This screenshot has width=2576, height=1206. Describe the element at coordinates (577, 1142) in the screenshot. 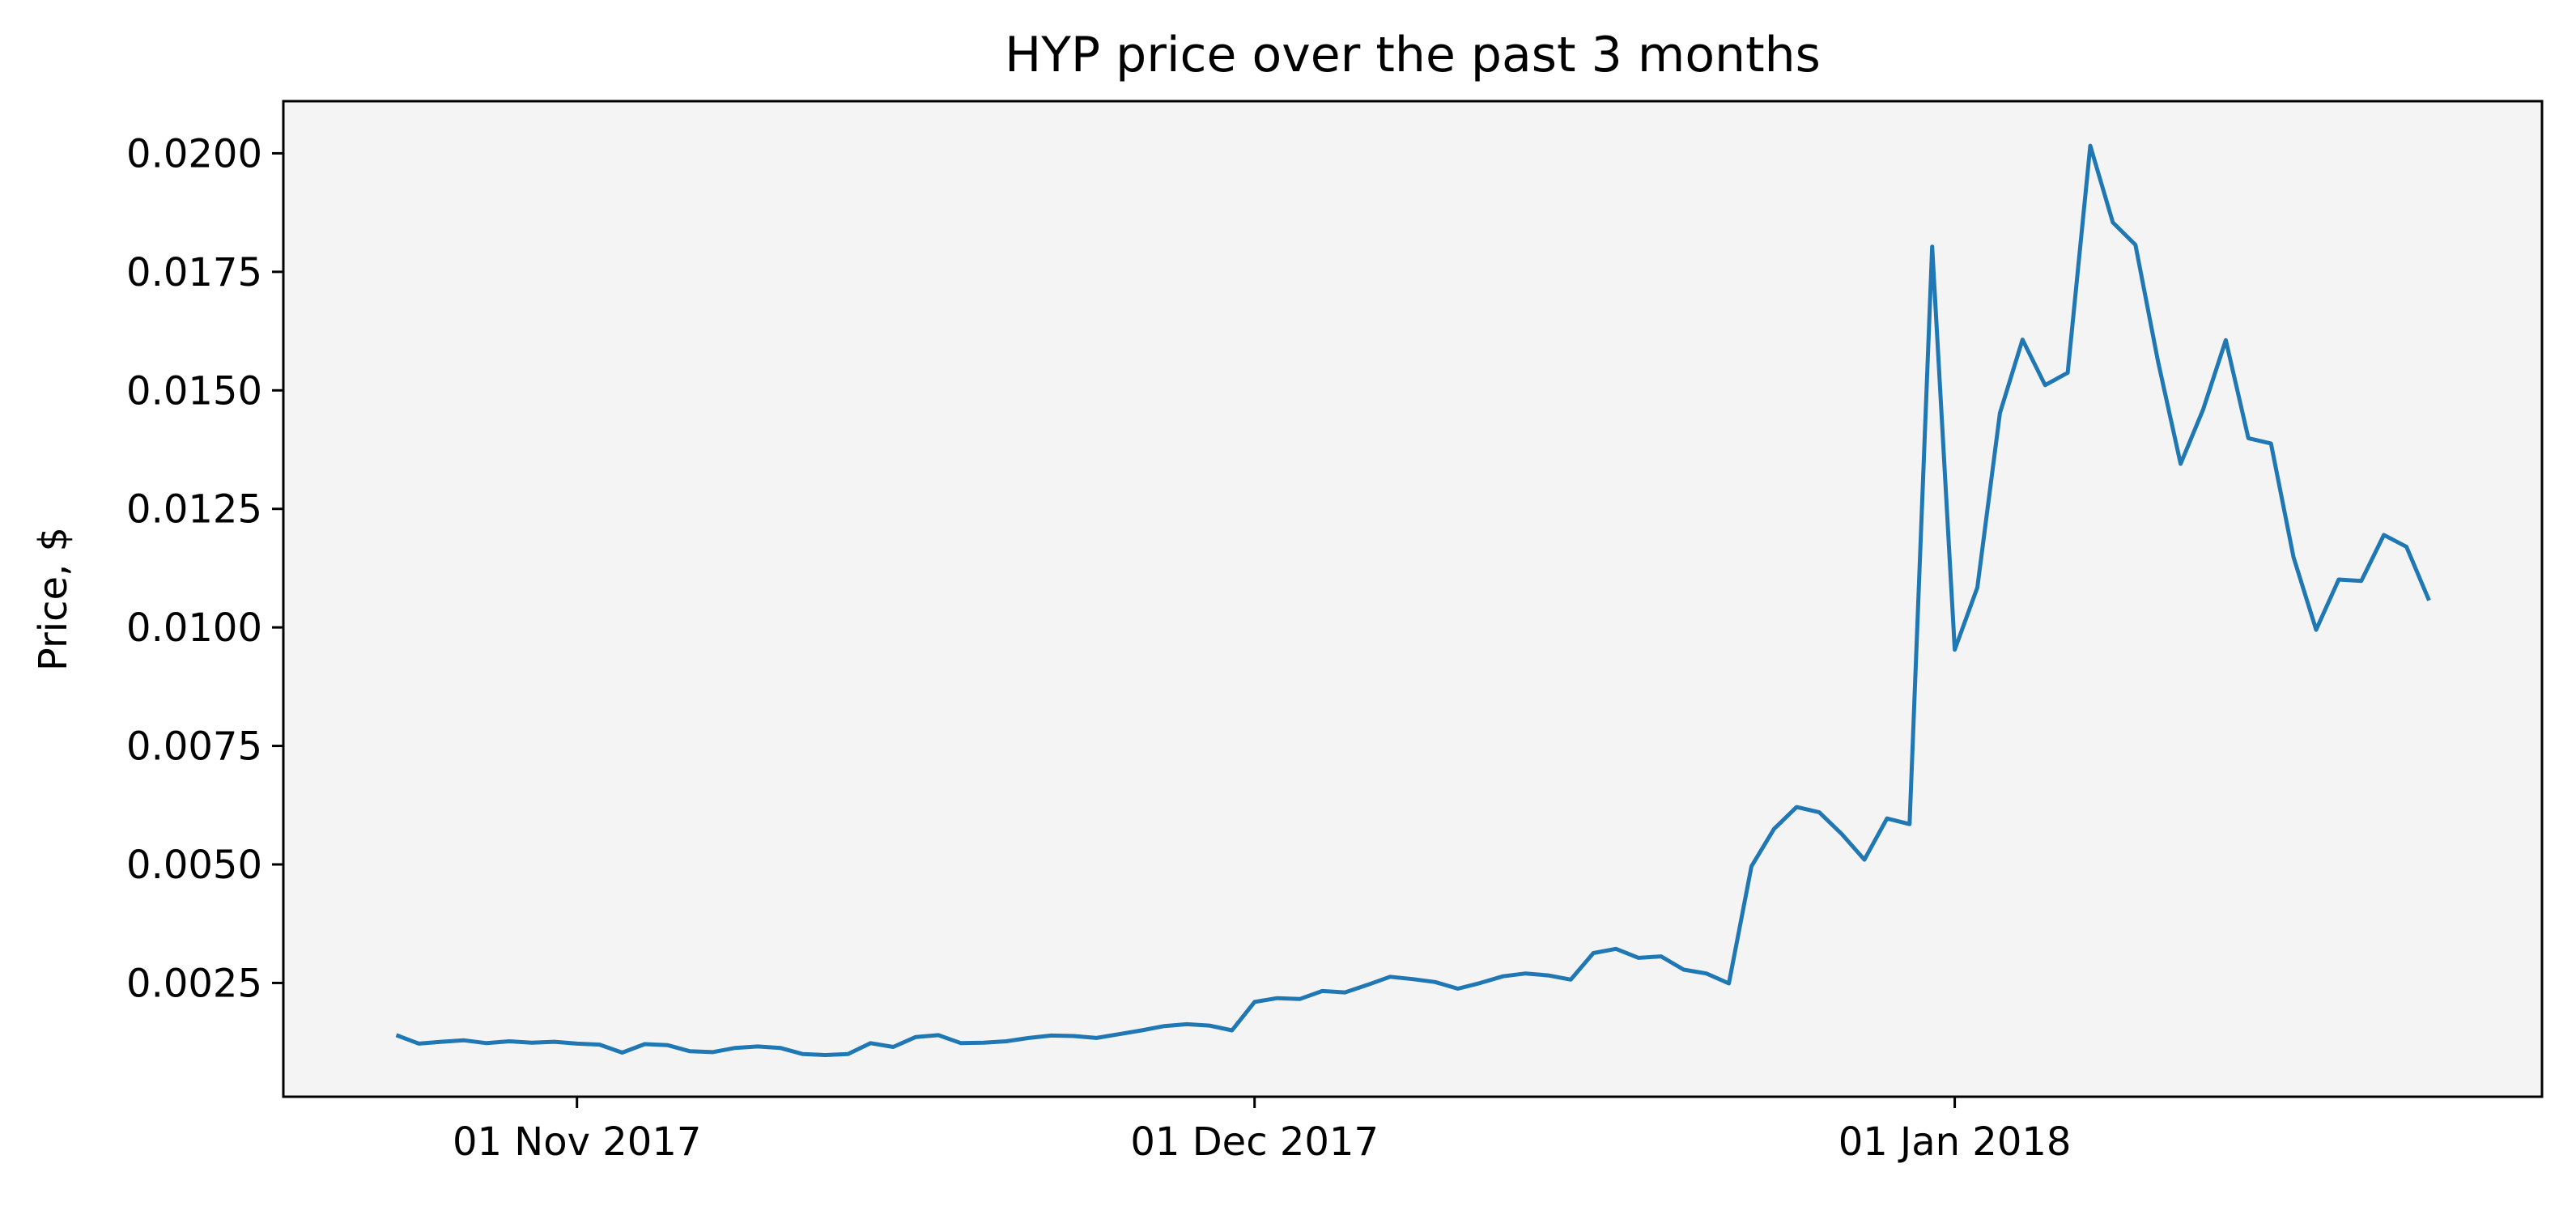

I see `x-tick-label: 01 Nov 2017` at that location.